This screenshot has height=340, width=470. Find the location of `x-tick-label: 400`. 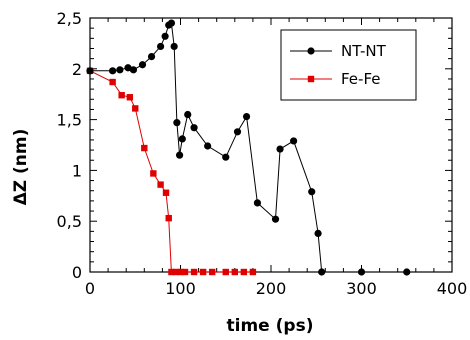

x-tick-label: 400 is located at coordinates (452, 288).